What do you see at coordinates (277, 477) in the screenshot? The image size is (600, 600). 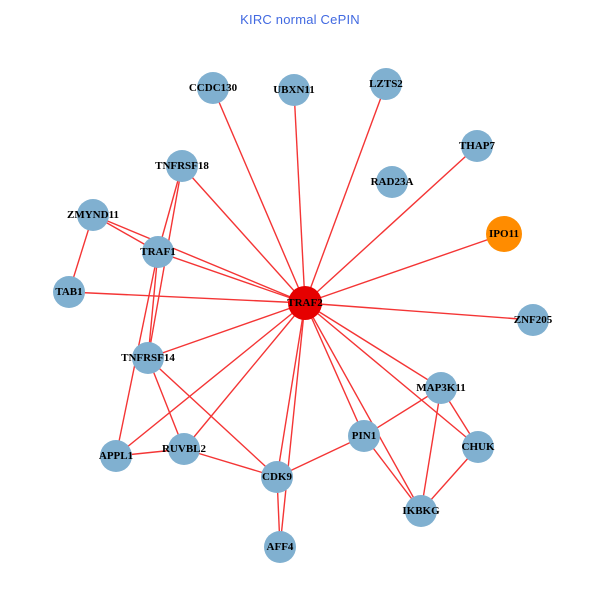 I see `graph-node-cdk9` at bounding box center [277, 477].